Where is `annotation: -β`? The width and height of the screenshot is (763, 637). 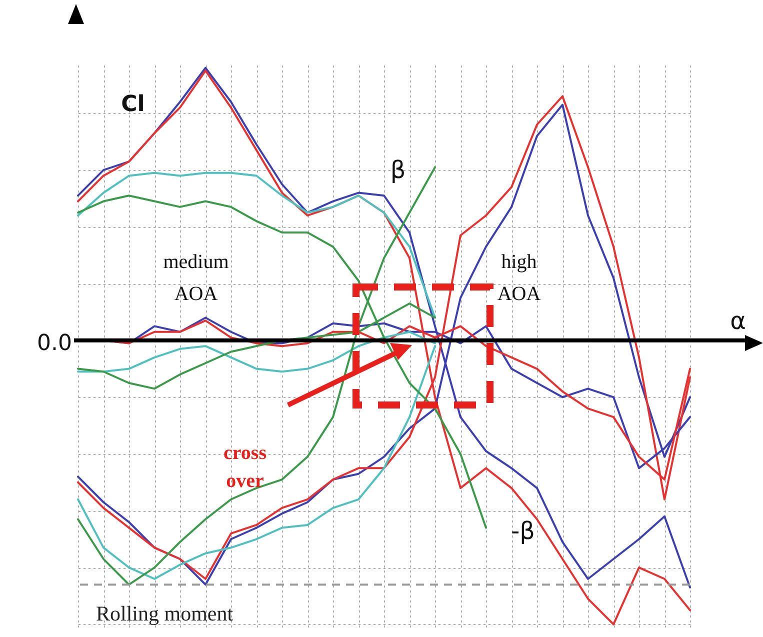
annotation: -β is located at coordinates (523, 531).